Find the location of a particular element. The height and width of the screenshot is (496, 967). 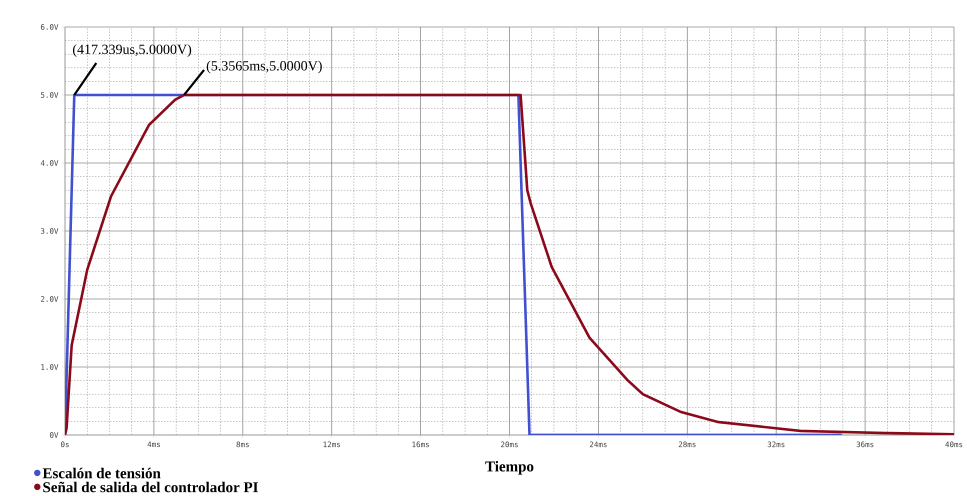

annotation: (5.3565ms,5.0000V) is located at coordinates (264, 67).